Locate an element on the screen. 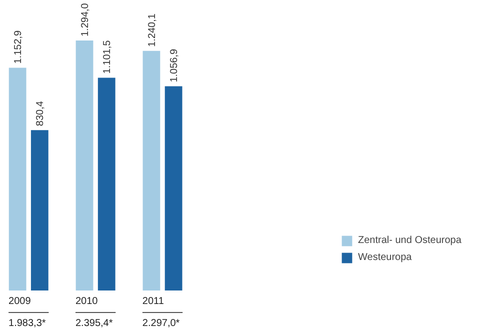  legend-label: Zentral- und Osteuropa is located at coordinates (410, 240).